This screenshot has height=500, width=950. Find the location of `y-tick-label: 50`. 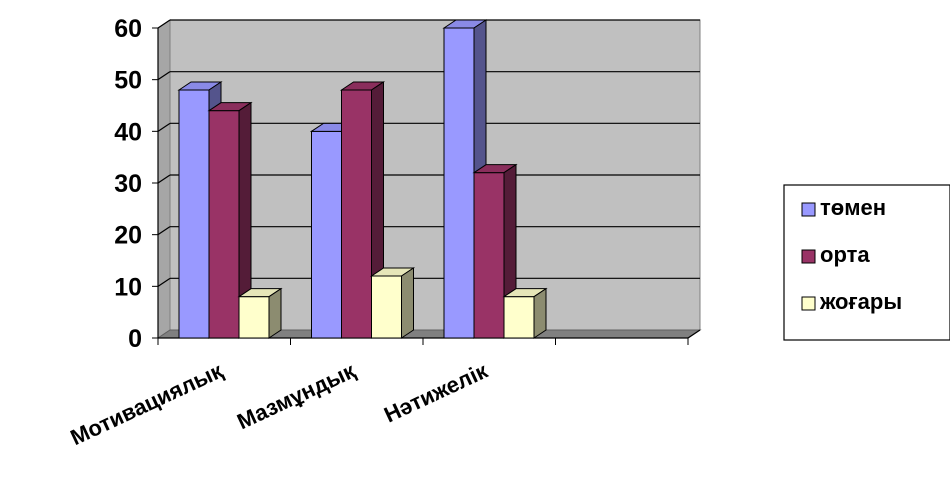

y-tick-label: 50 is located at coordinates (128, 81).